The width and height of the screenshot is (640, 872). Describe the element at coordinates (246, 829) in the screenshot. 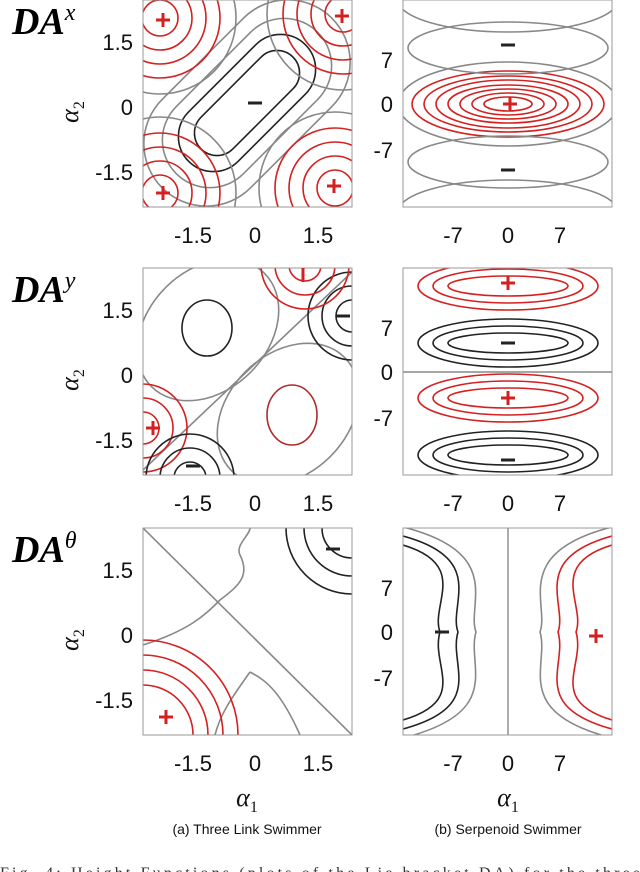

I see `subcaption: (a) Three Link Swimmer` at that location.